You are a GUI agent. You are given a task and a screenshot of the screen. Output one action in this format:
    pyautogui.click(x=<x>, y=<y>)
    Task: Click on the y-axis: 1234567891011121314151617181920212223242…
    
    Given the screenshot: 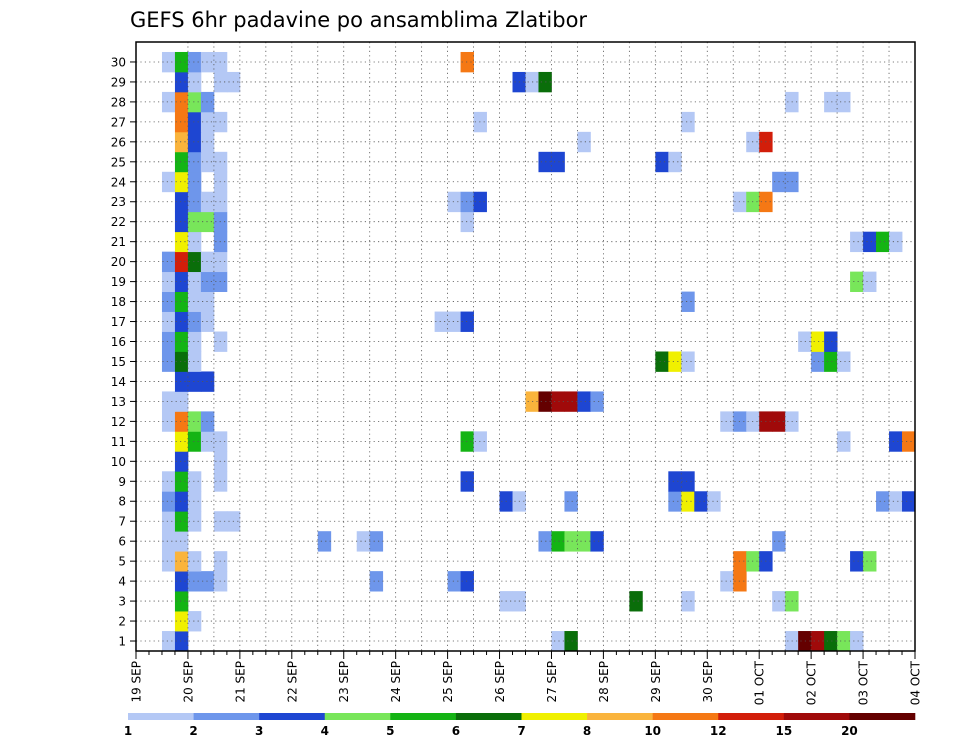 What is the action you would take?
    pyautogui.click(x=123, y=352)
    